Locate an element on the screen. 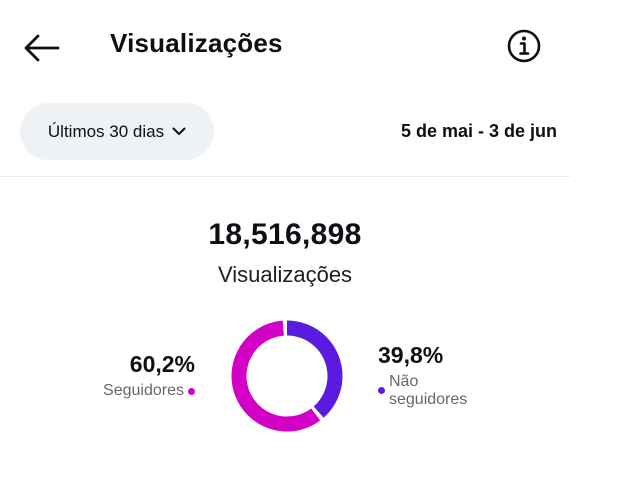 The height and width of the screenshot is (493, 635). non-followers-label-line2: seguidores is located at coordinates (428, 399).